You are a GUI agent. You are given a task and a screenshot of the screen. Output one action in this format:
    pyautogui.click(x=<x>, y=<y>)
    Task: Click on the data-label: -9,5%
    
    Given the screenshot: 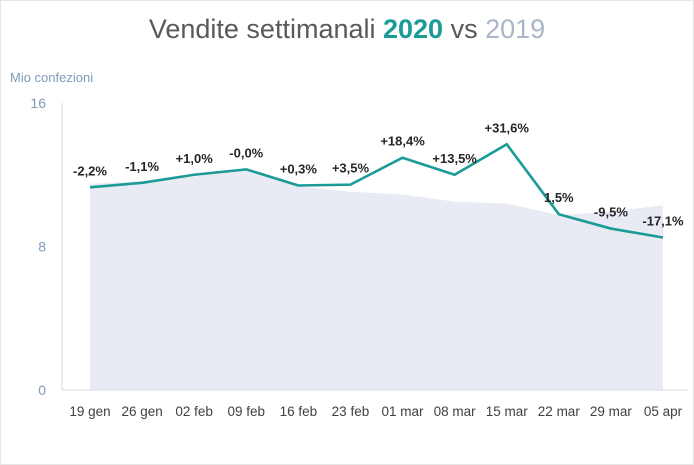 What is the action you would take?
    pyautogui.click(x=611, y=212)
    